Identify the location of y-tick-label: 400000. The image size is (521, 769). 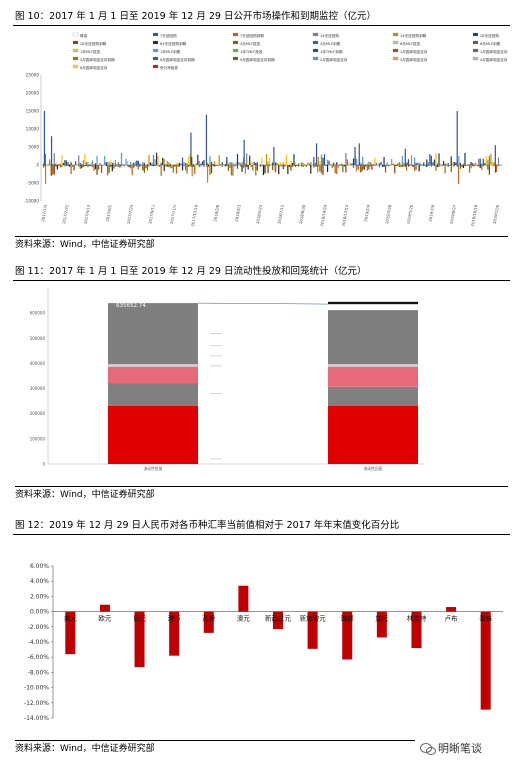
(38, 363).